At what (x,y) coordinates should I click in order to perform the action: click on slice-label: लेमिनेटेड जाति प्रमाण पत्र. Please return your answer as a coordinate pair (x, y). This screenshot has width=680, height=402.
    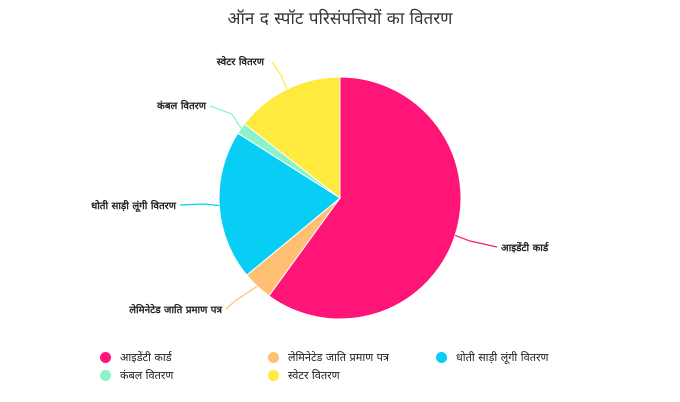
    Looking at the image, I should click on (175, 309).